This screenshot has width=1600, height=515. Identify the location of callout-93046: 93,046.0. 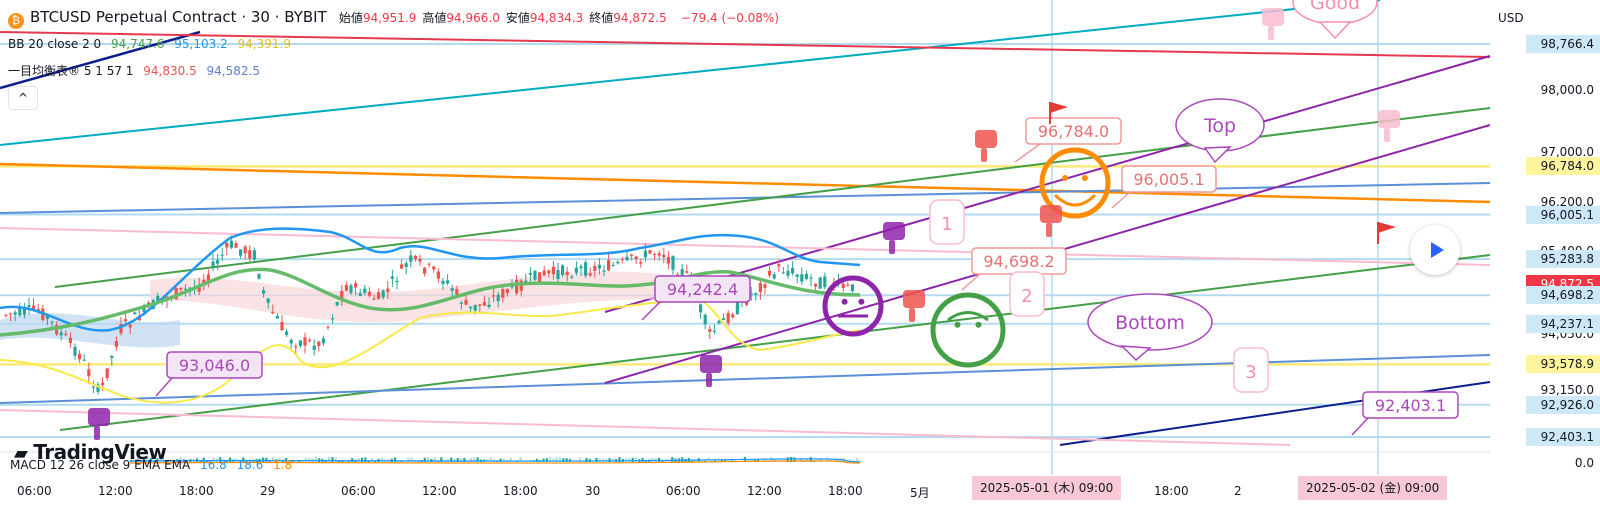
(214, 365).